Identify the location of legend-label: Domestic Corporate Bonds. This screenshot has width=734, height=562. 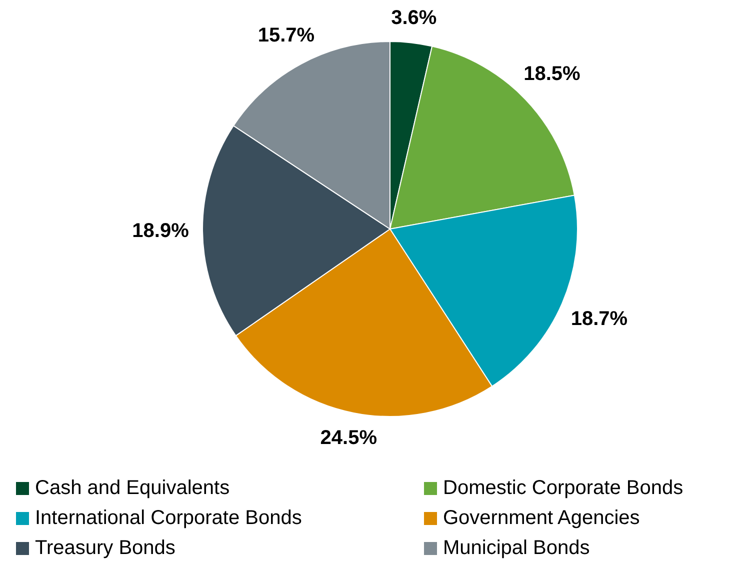
(563, 488).